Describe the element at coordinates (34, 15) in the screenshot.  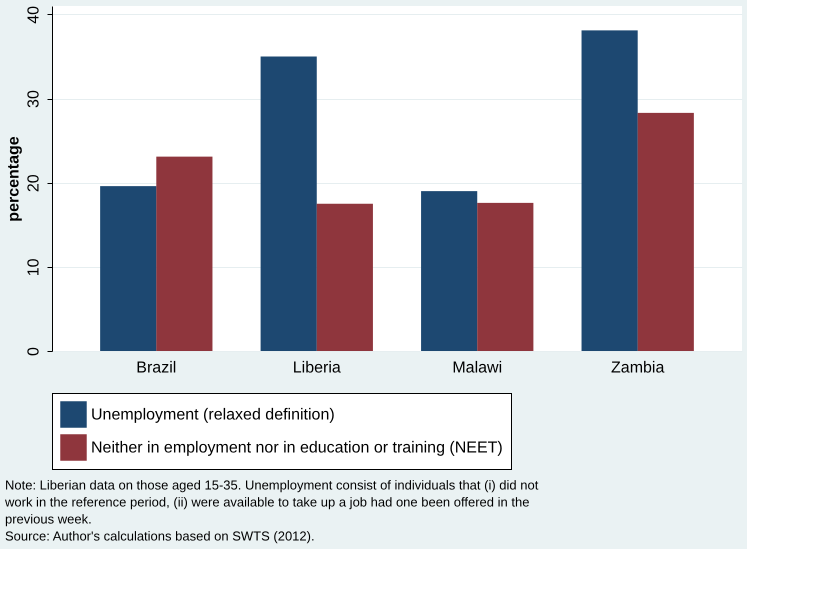
I see `y-tick-label: 40` at that location.